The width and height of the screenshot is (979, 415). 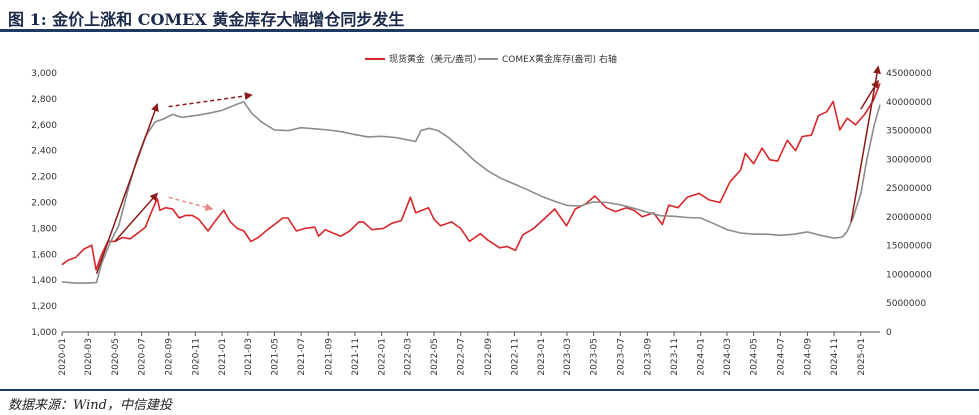 What do you see at coordinates (196, 357) in the screenshot?
I see `x-tick-label: 2020-11` at bounding box center [196, 357].